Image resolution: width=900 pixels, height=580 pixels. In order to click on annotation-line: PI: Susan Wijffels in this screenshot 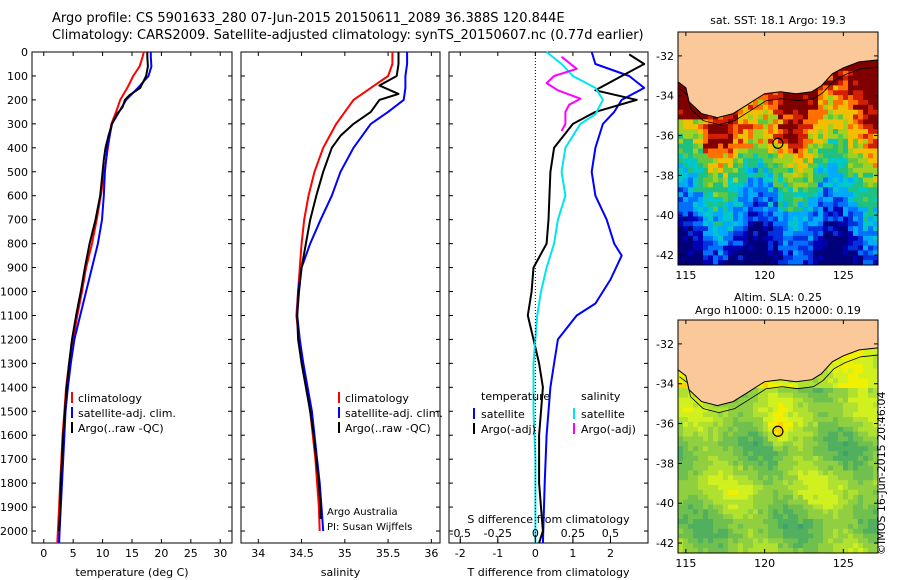, I will do `click(369, 527)`.